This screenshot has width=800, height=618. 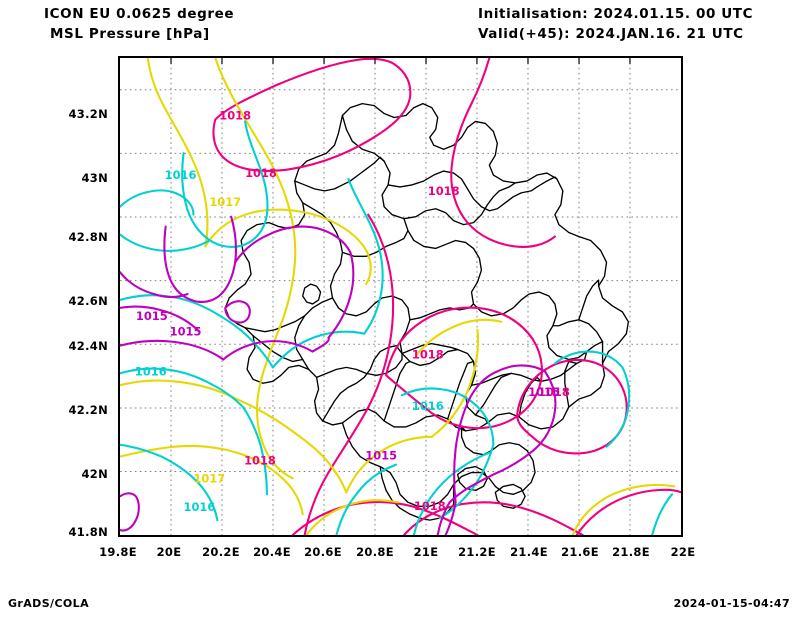 I want to click on y-axis-tick-42.8N: 42.8N, so click(x=88, y=237).